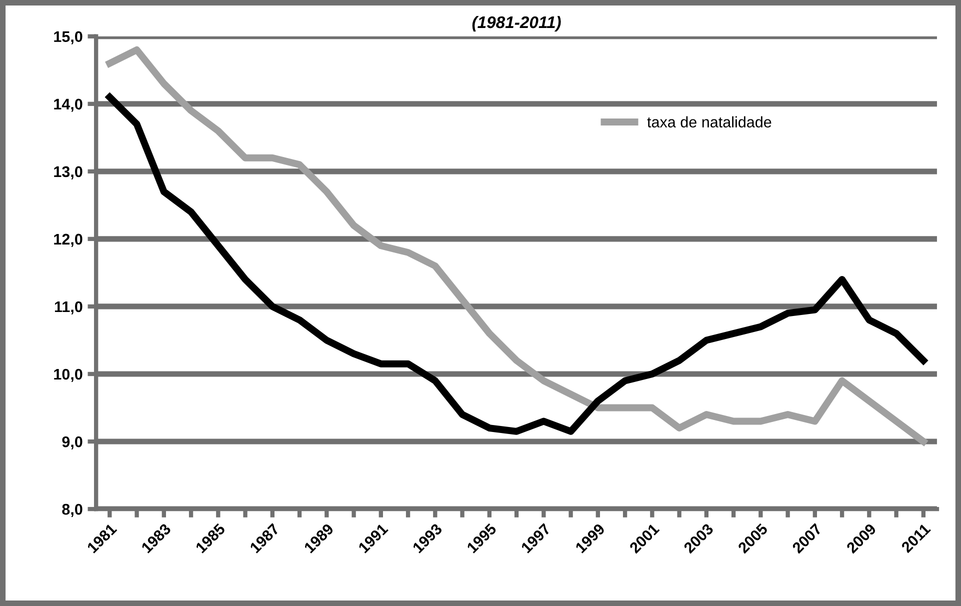  Describe the element at coordinates (68, 307) in the screenshot. I see `y-tick-label: 11,0` at that location.